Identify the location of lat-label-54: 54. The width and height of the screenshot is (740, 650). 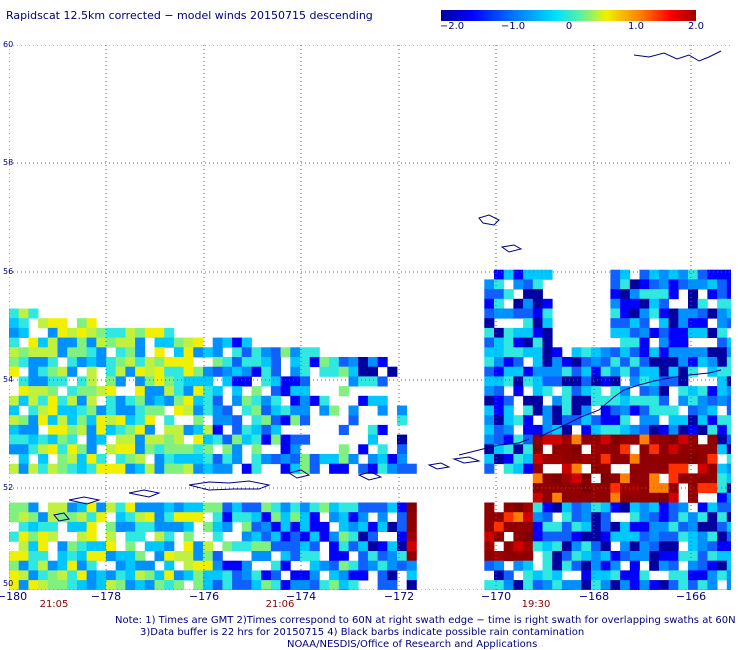
(8, 379).